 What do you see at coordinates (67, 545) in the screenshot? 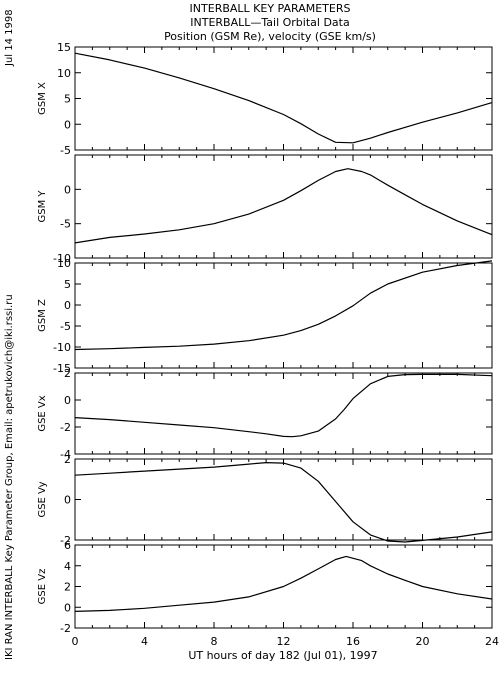
I see `y-tick-label: 6` at bounding box center [67, 545].